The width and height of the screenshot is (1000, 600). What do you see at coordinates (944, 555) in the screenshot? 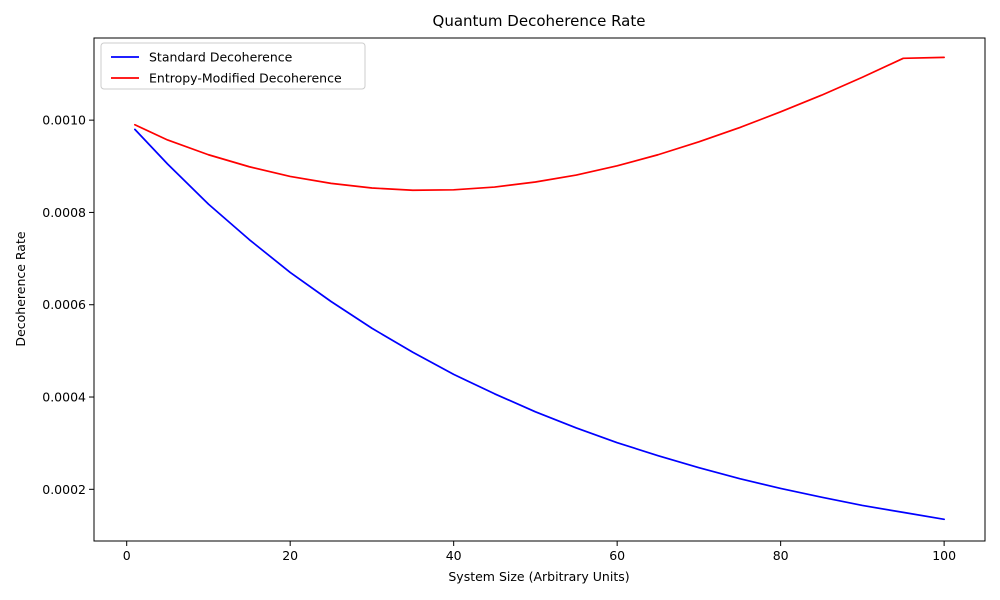
I see `x-tick-label: 100` at bounding box center [944, 555].